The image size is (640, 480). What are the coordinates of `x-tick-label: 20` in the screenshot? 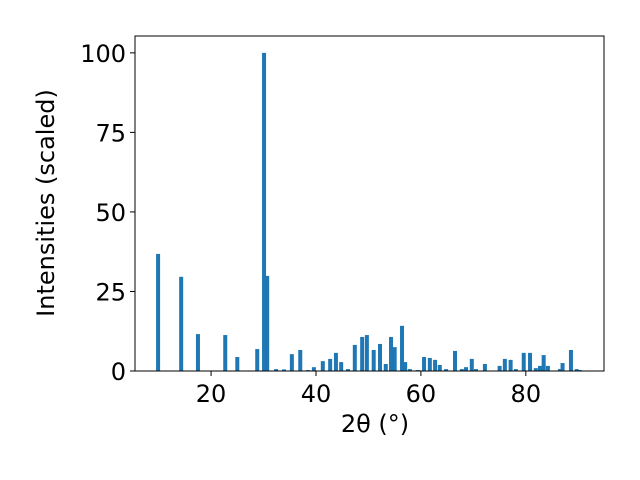 It's located at (211, 394).